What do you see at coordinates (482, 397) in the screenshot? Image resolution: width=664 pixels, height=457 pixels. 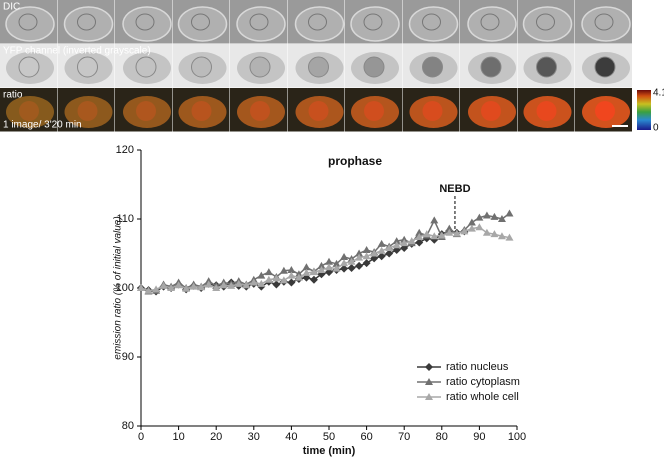 I see `legend-label: ratio whole cell` at bounding box center [482, 397].